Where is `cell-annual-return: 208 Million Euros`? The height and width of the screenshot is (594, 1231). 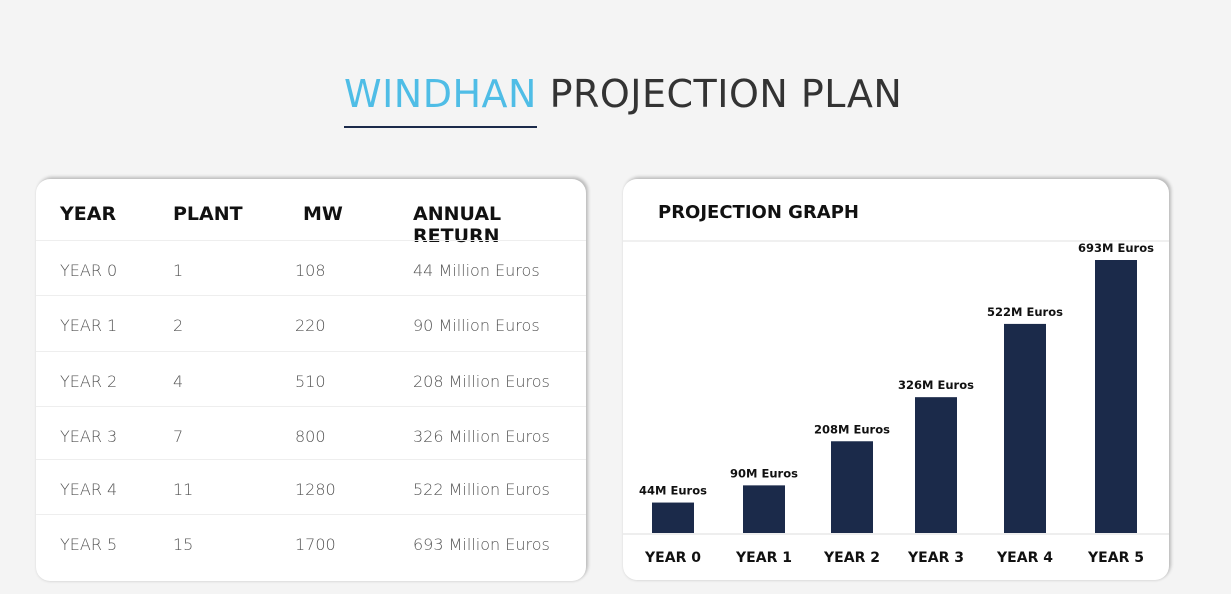
cell-annual-return: 208 Million Euros is located at coordinates (481, 381).